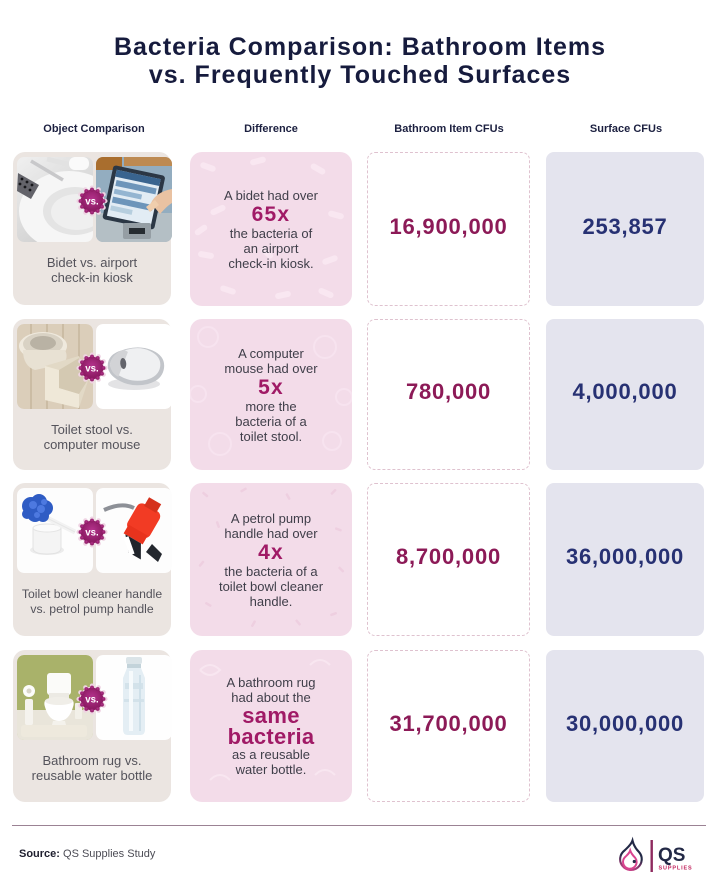  Describe the element at coordinates (676, 869) in the screenshot. I see `svg-text: SUPPLIES` at that location.